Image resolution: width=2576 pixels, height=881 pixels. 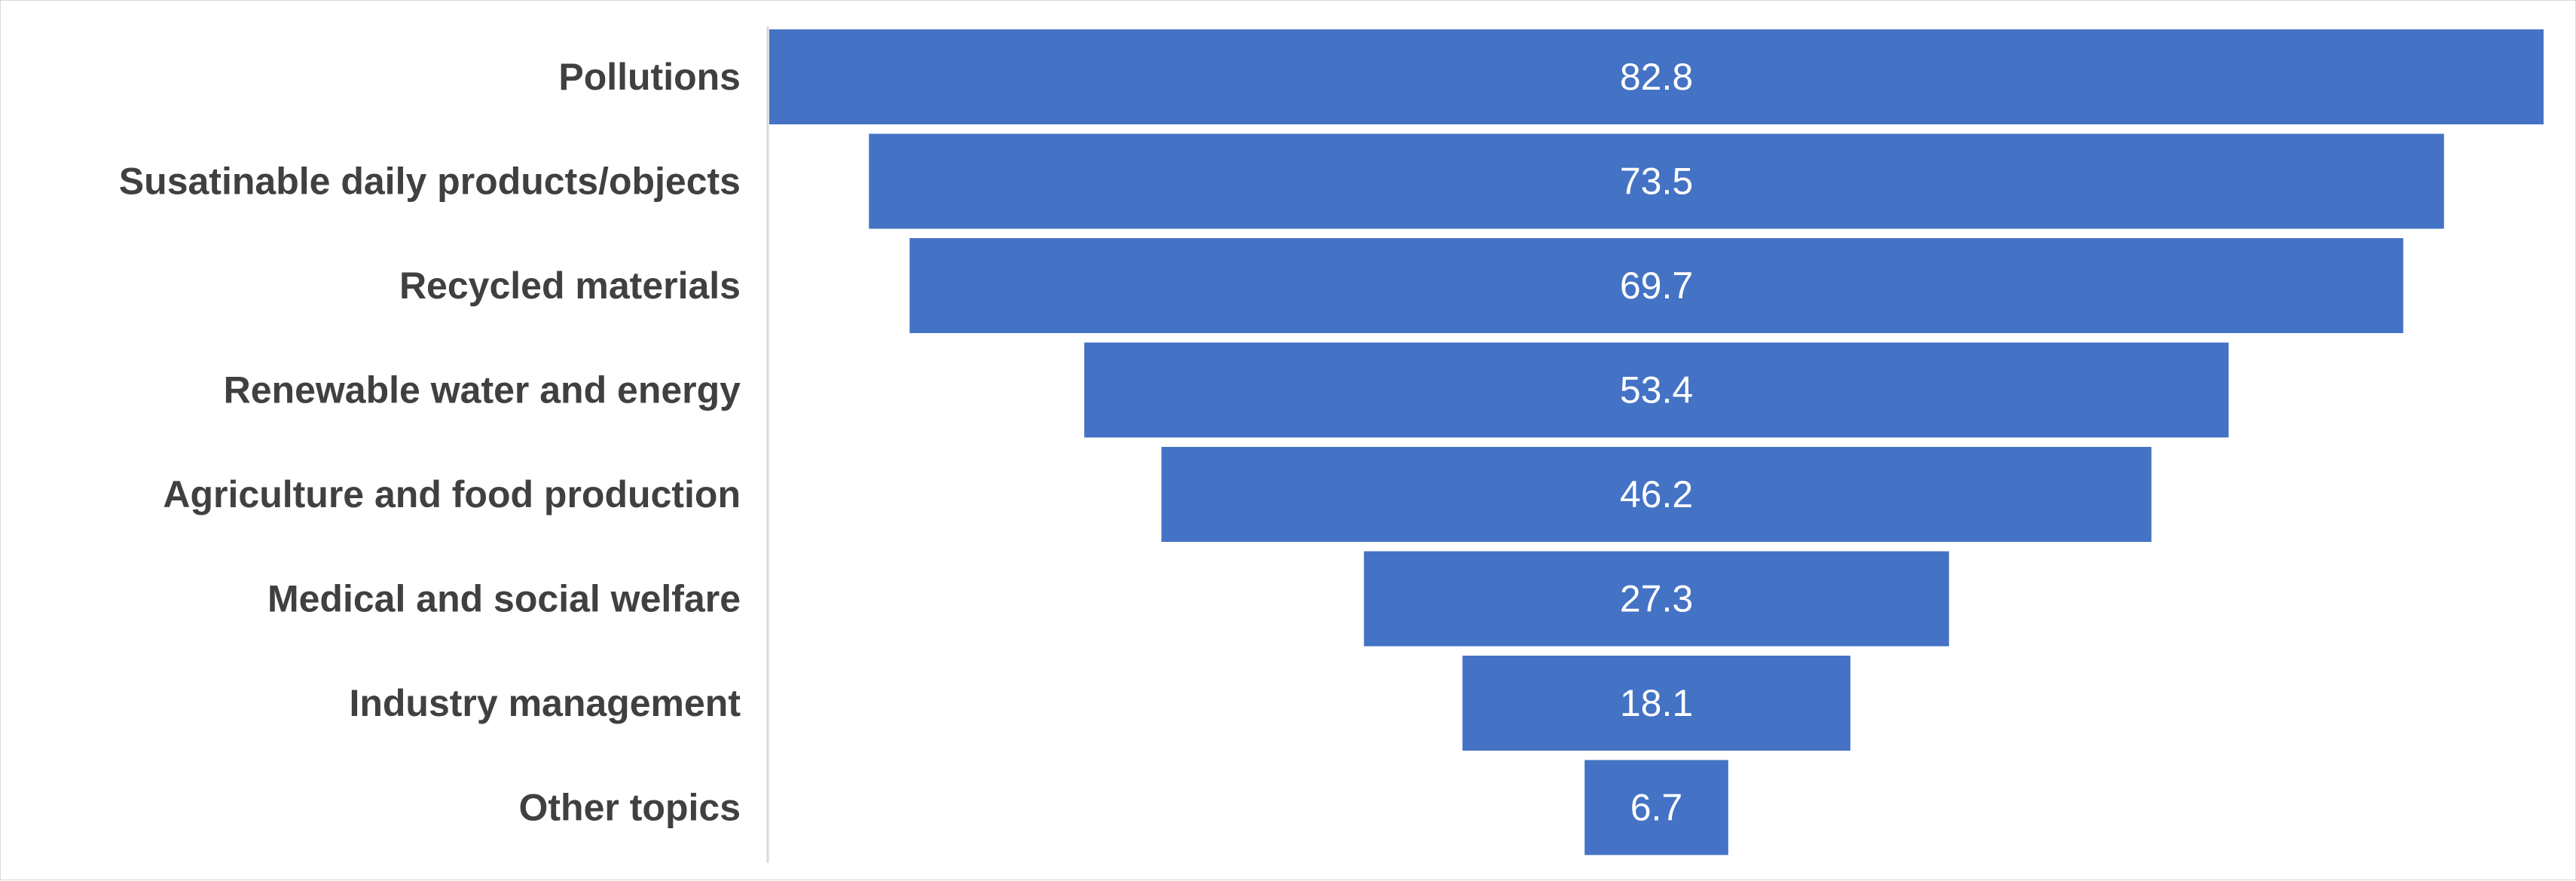 I want to click on data-label-5: 46.2, so click(x=1657, y=494).